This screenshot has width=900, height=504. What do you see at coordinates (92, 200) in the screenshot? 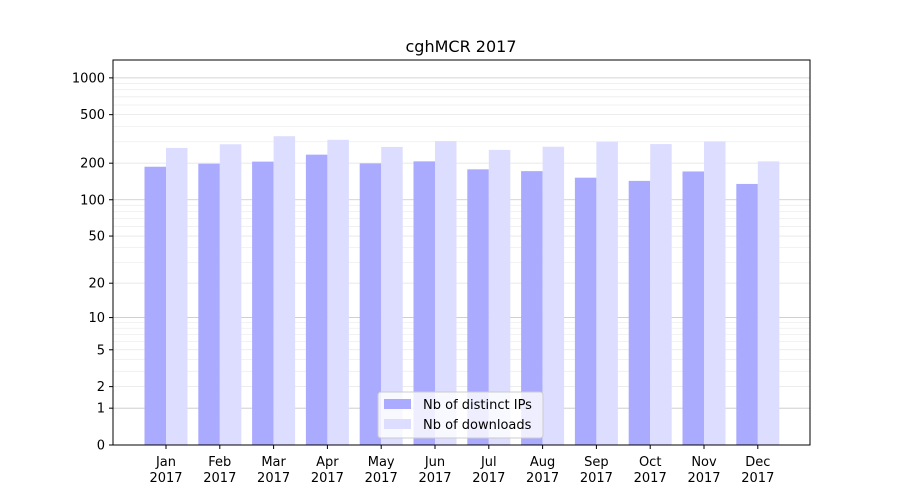
I see `y-tick-label: 100` at bounding box center [92, 200].